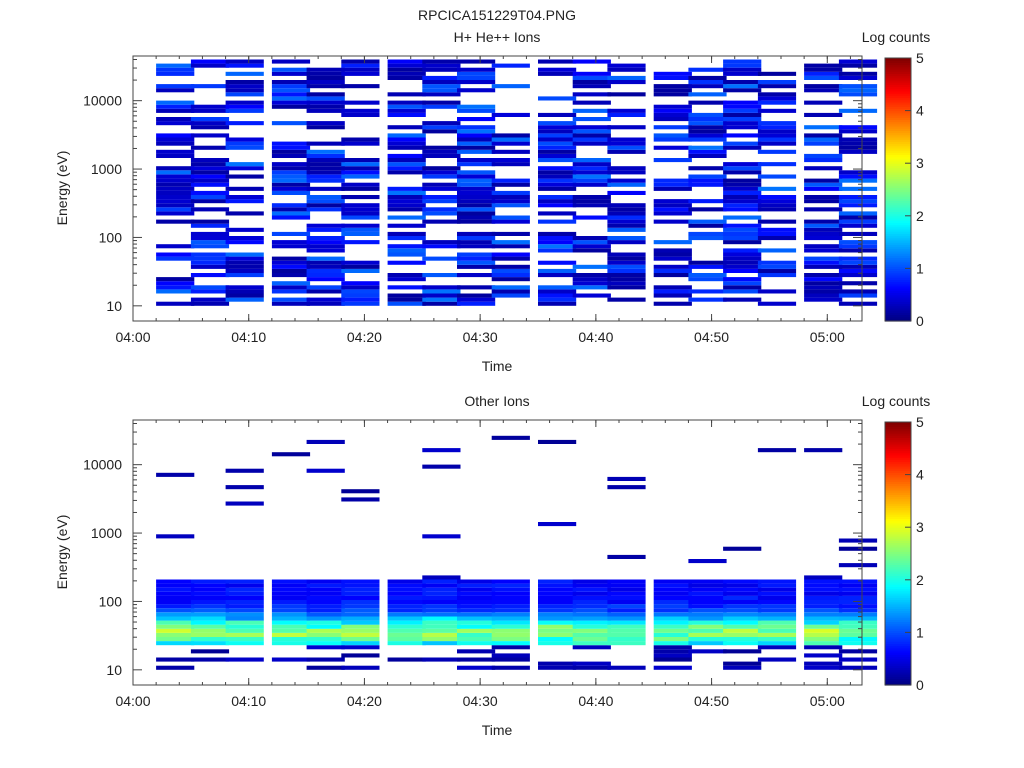  Describe the element at coordinates (920, 632) in the screenshot. I see `colorbar-tick-label: 1` at that location.